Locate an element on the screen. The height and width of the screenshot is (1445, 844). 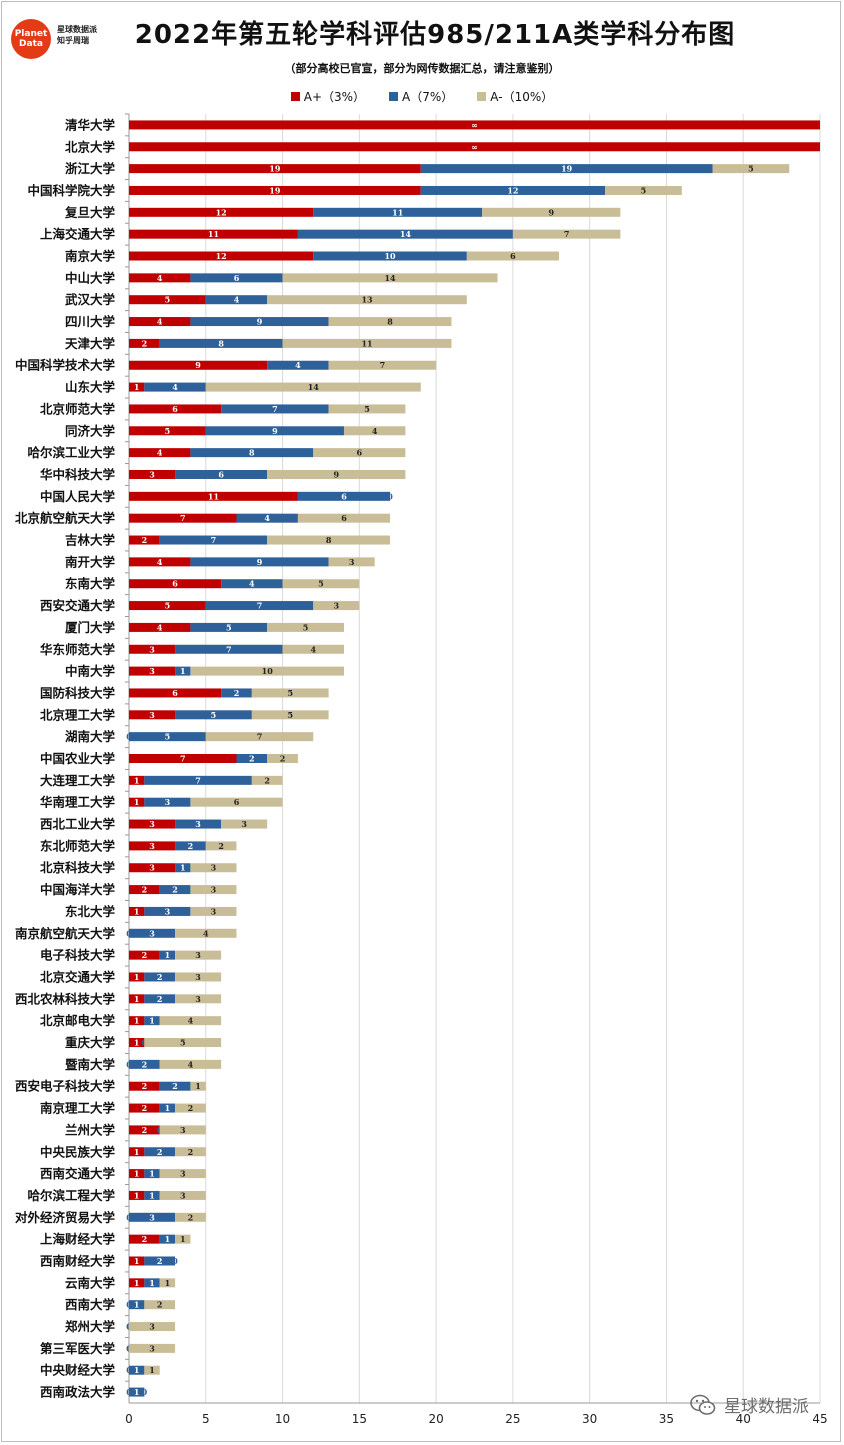
category-label: 东南大学 is located at coordinates (90, 583).